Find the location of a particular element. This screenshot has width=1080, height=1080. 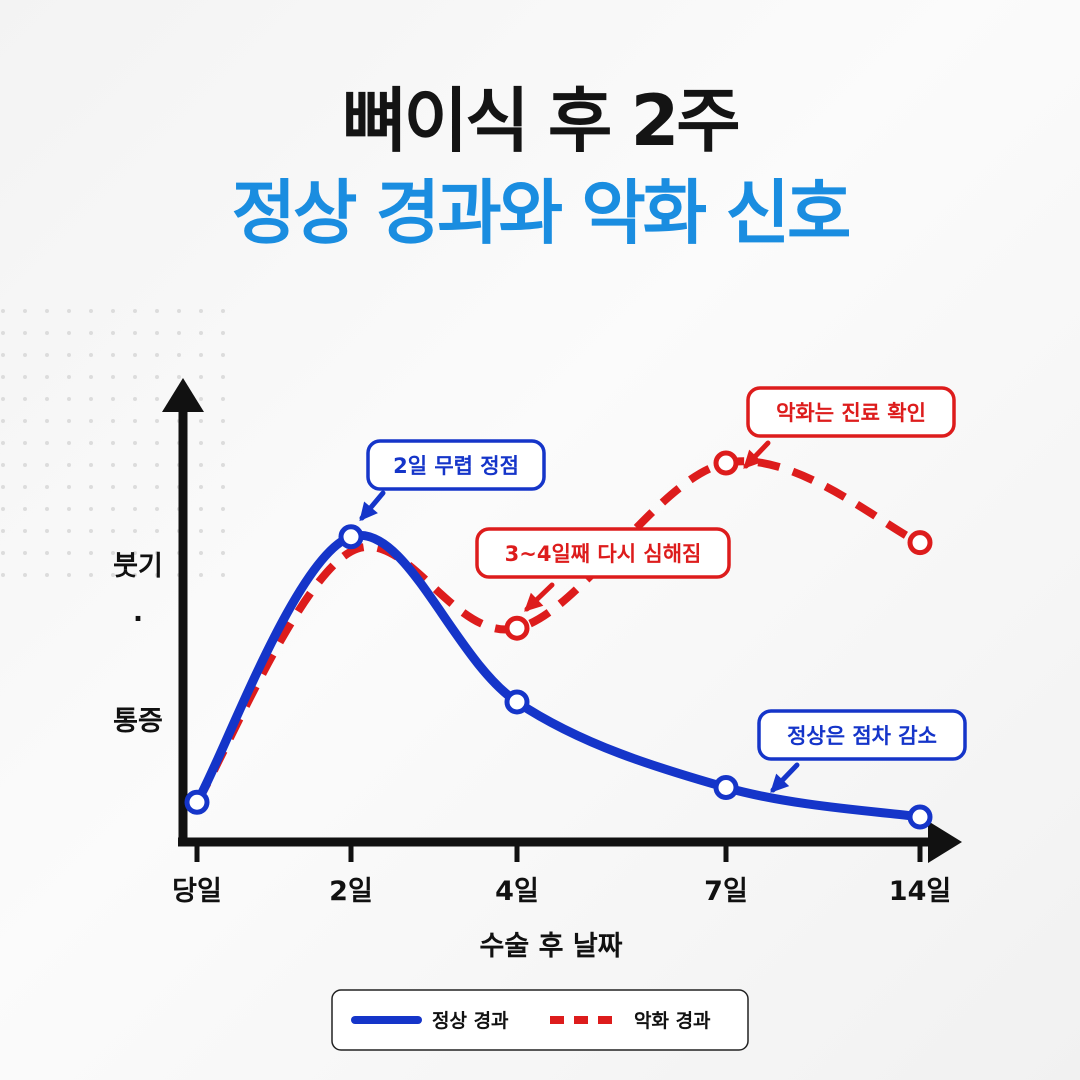

x-tick-label-0: 당일 is located at coordinates (197, 891).